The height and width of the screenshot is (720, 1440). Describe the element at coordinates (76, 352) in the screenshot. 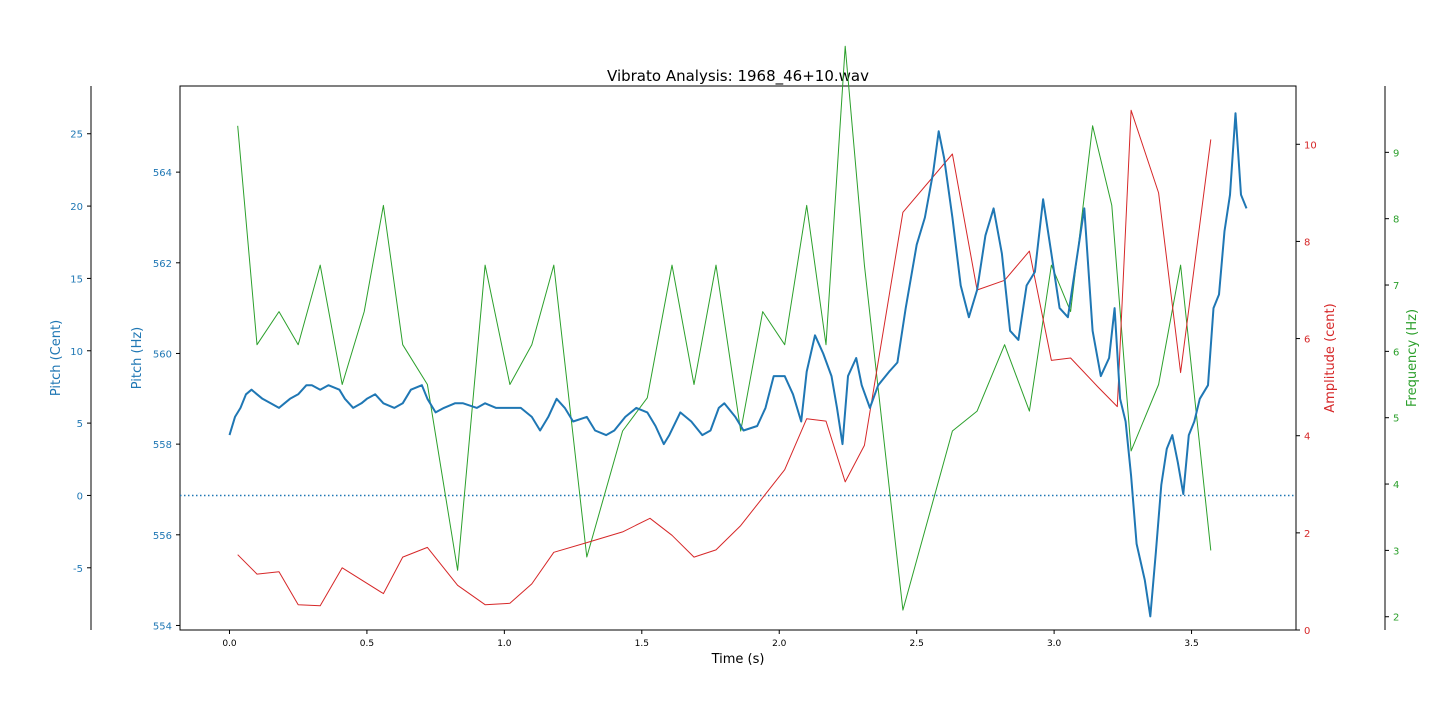

I see `pitch-cent-tick-label: 10` at that location.